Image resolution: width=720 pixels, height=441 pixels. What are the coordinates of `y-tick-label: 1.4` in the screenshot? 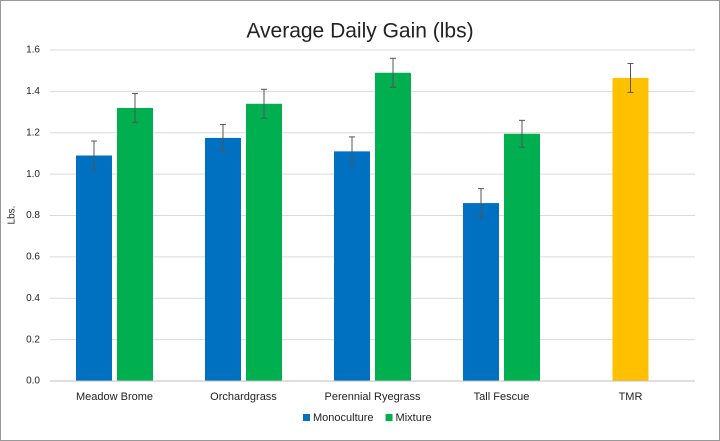 It's located at (33, 91).